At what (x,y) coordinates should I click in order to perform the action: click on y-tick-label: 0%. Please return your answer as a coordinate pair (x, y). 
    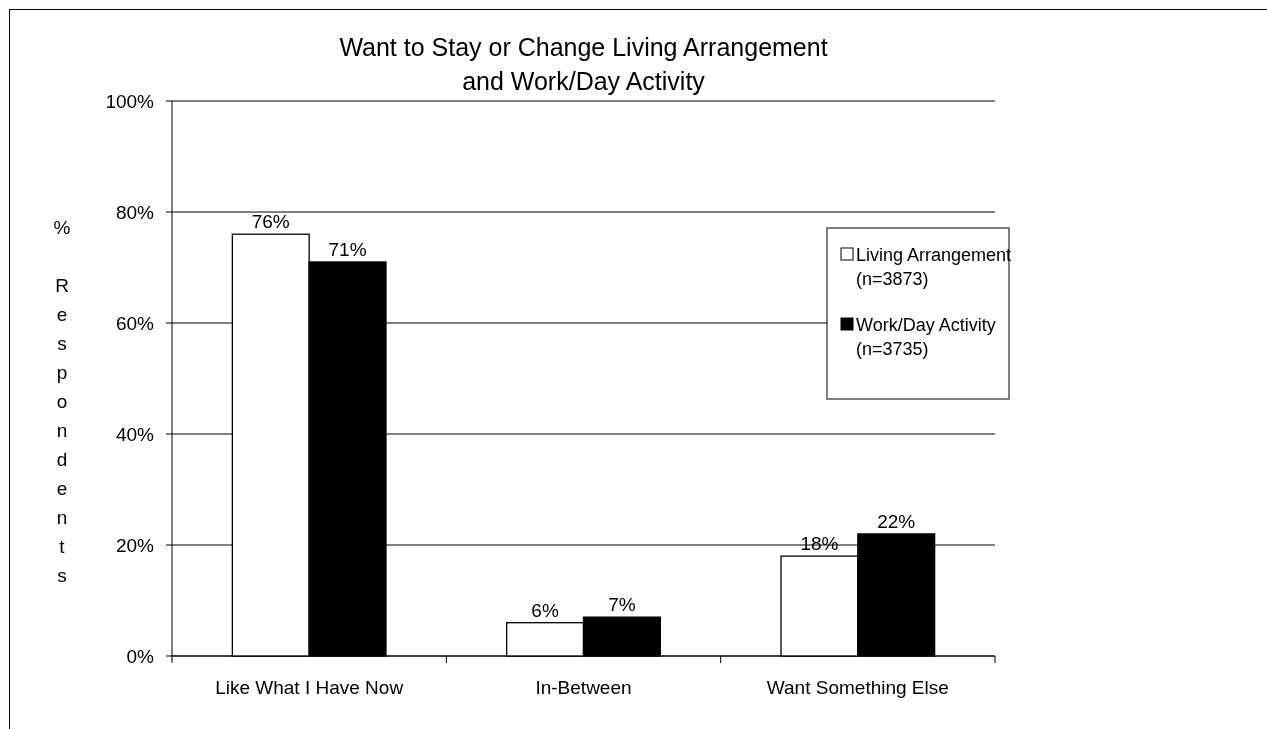
    Looking at the image, I should click on (140, 656).